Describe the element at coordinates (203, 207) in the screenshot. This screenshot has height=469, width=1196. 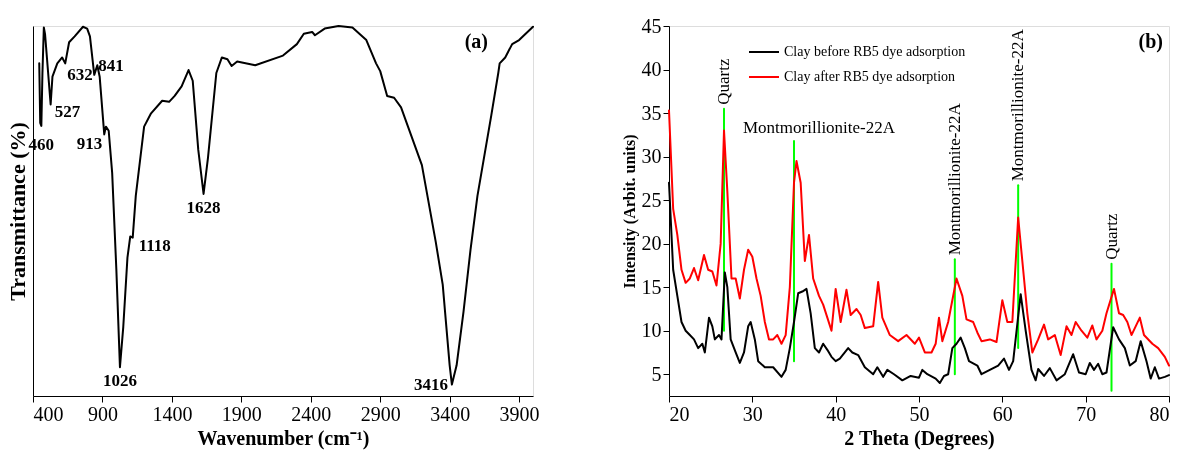
I see `annotation: 1628` at that location.